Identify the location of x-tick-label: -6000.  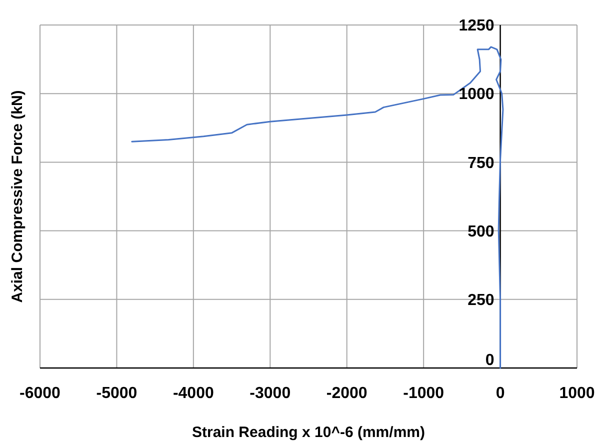
(40, 393).